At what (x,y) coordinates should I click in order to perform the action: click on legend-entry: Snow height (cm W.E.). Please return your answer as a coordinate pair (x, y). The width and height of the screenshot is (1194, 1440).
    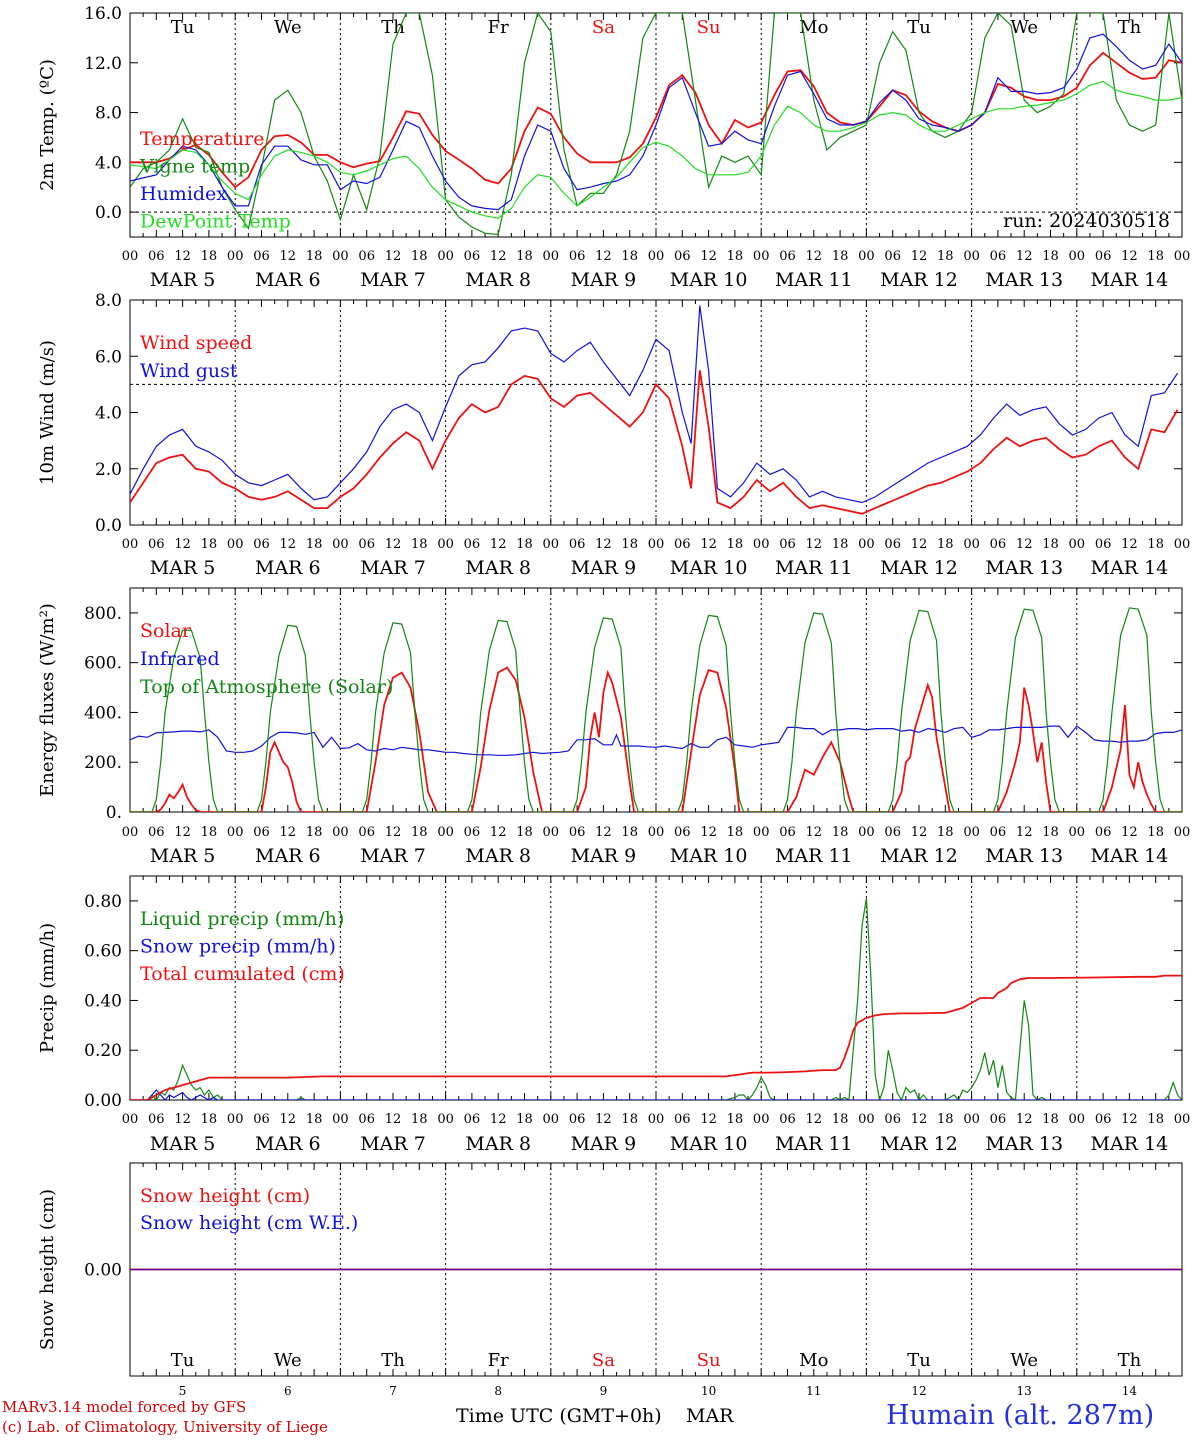
    Looking at the image, I should click on (249, 1223).